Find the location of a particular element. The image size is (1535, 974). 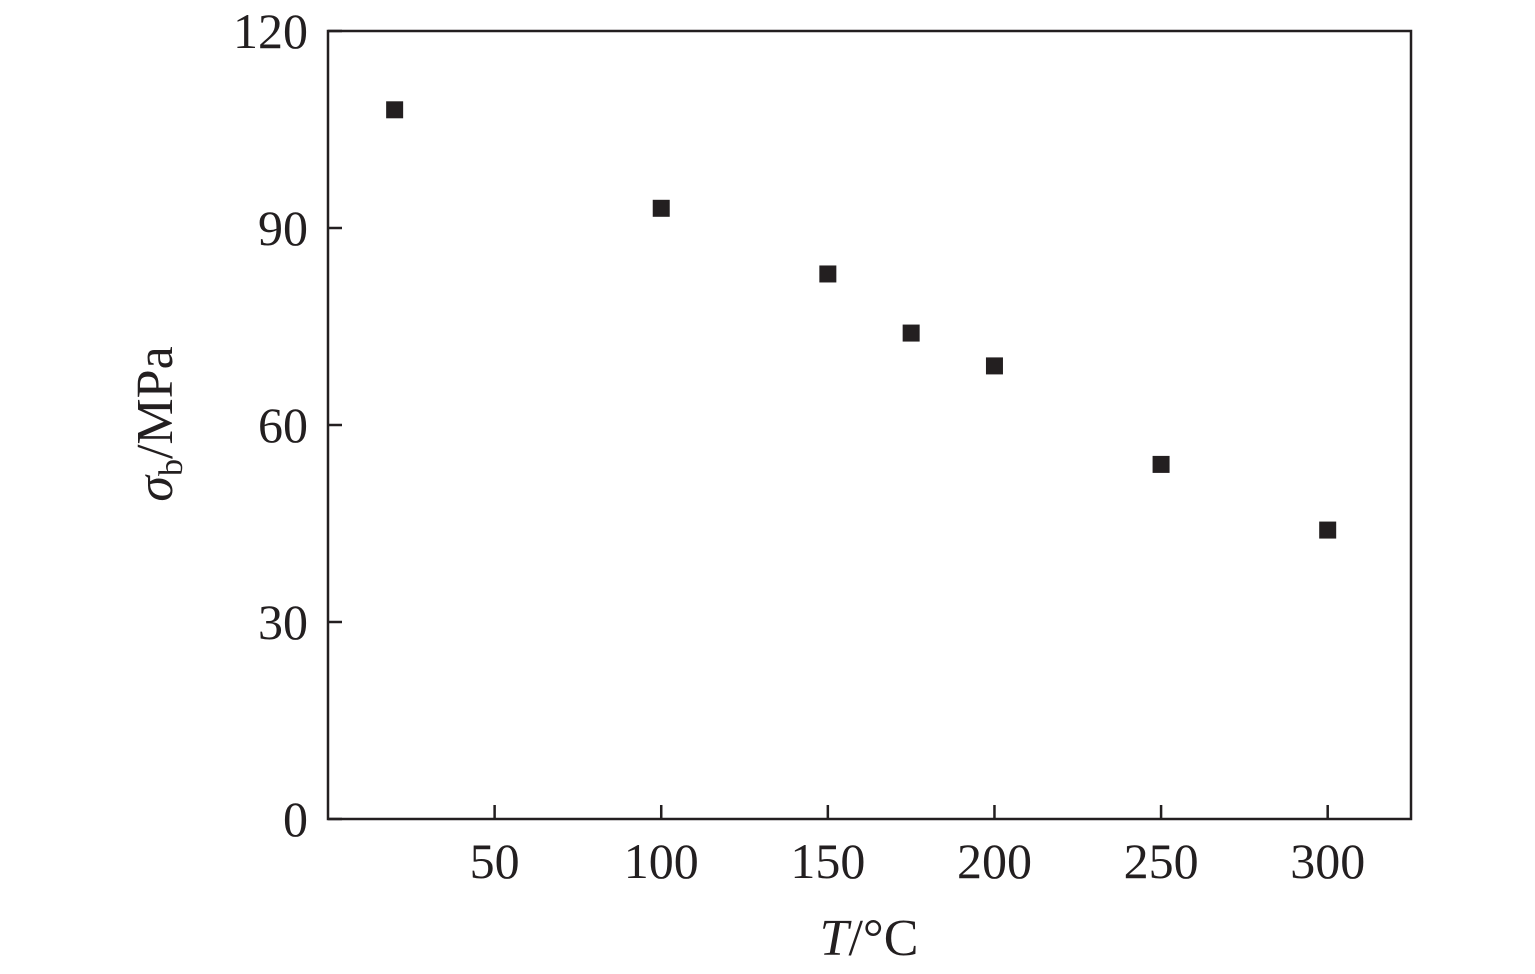

y-tick-label: 60 is located at coordinates (283, 425).